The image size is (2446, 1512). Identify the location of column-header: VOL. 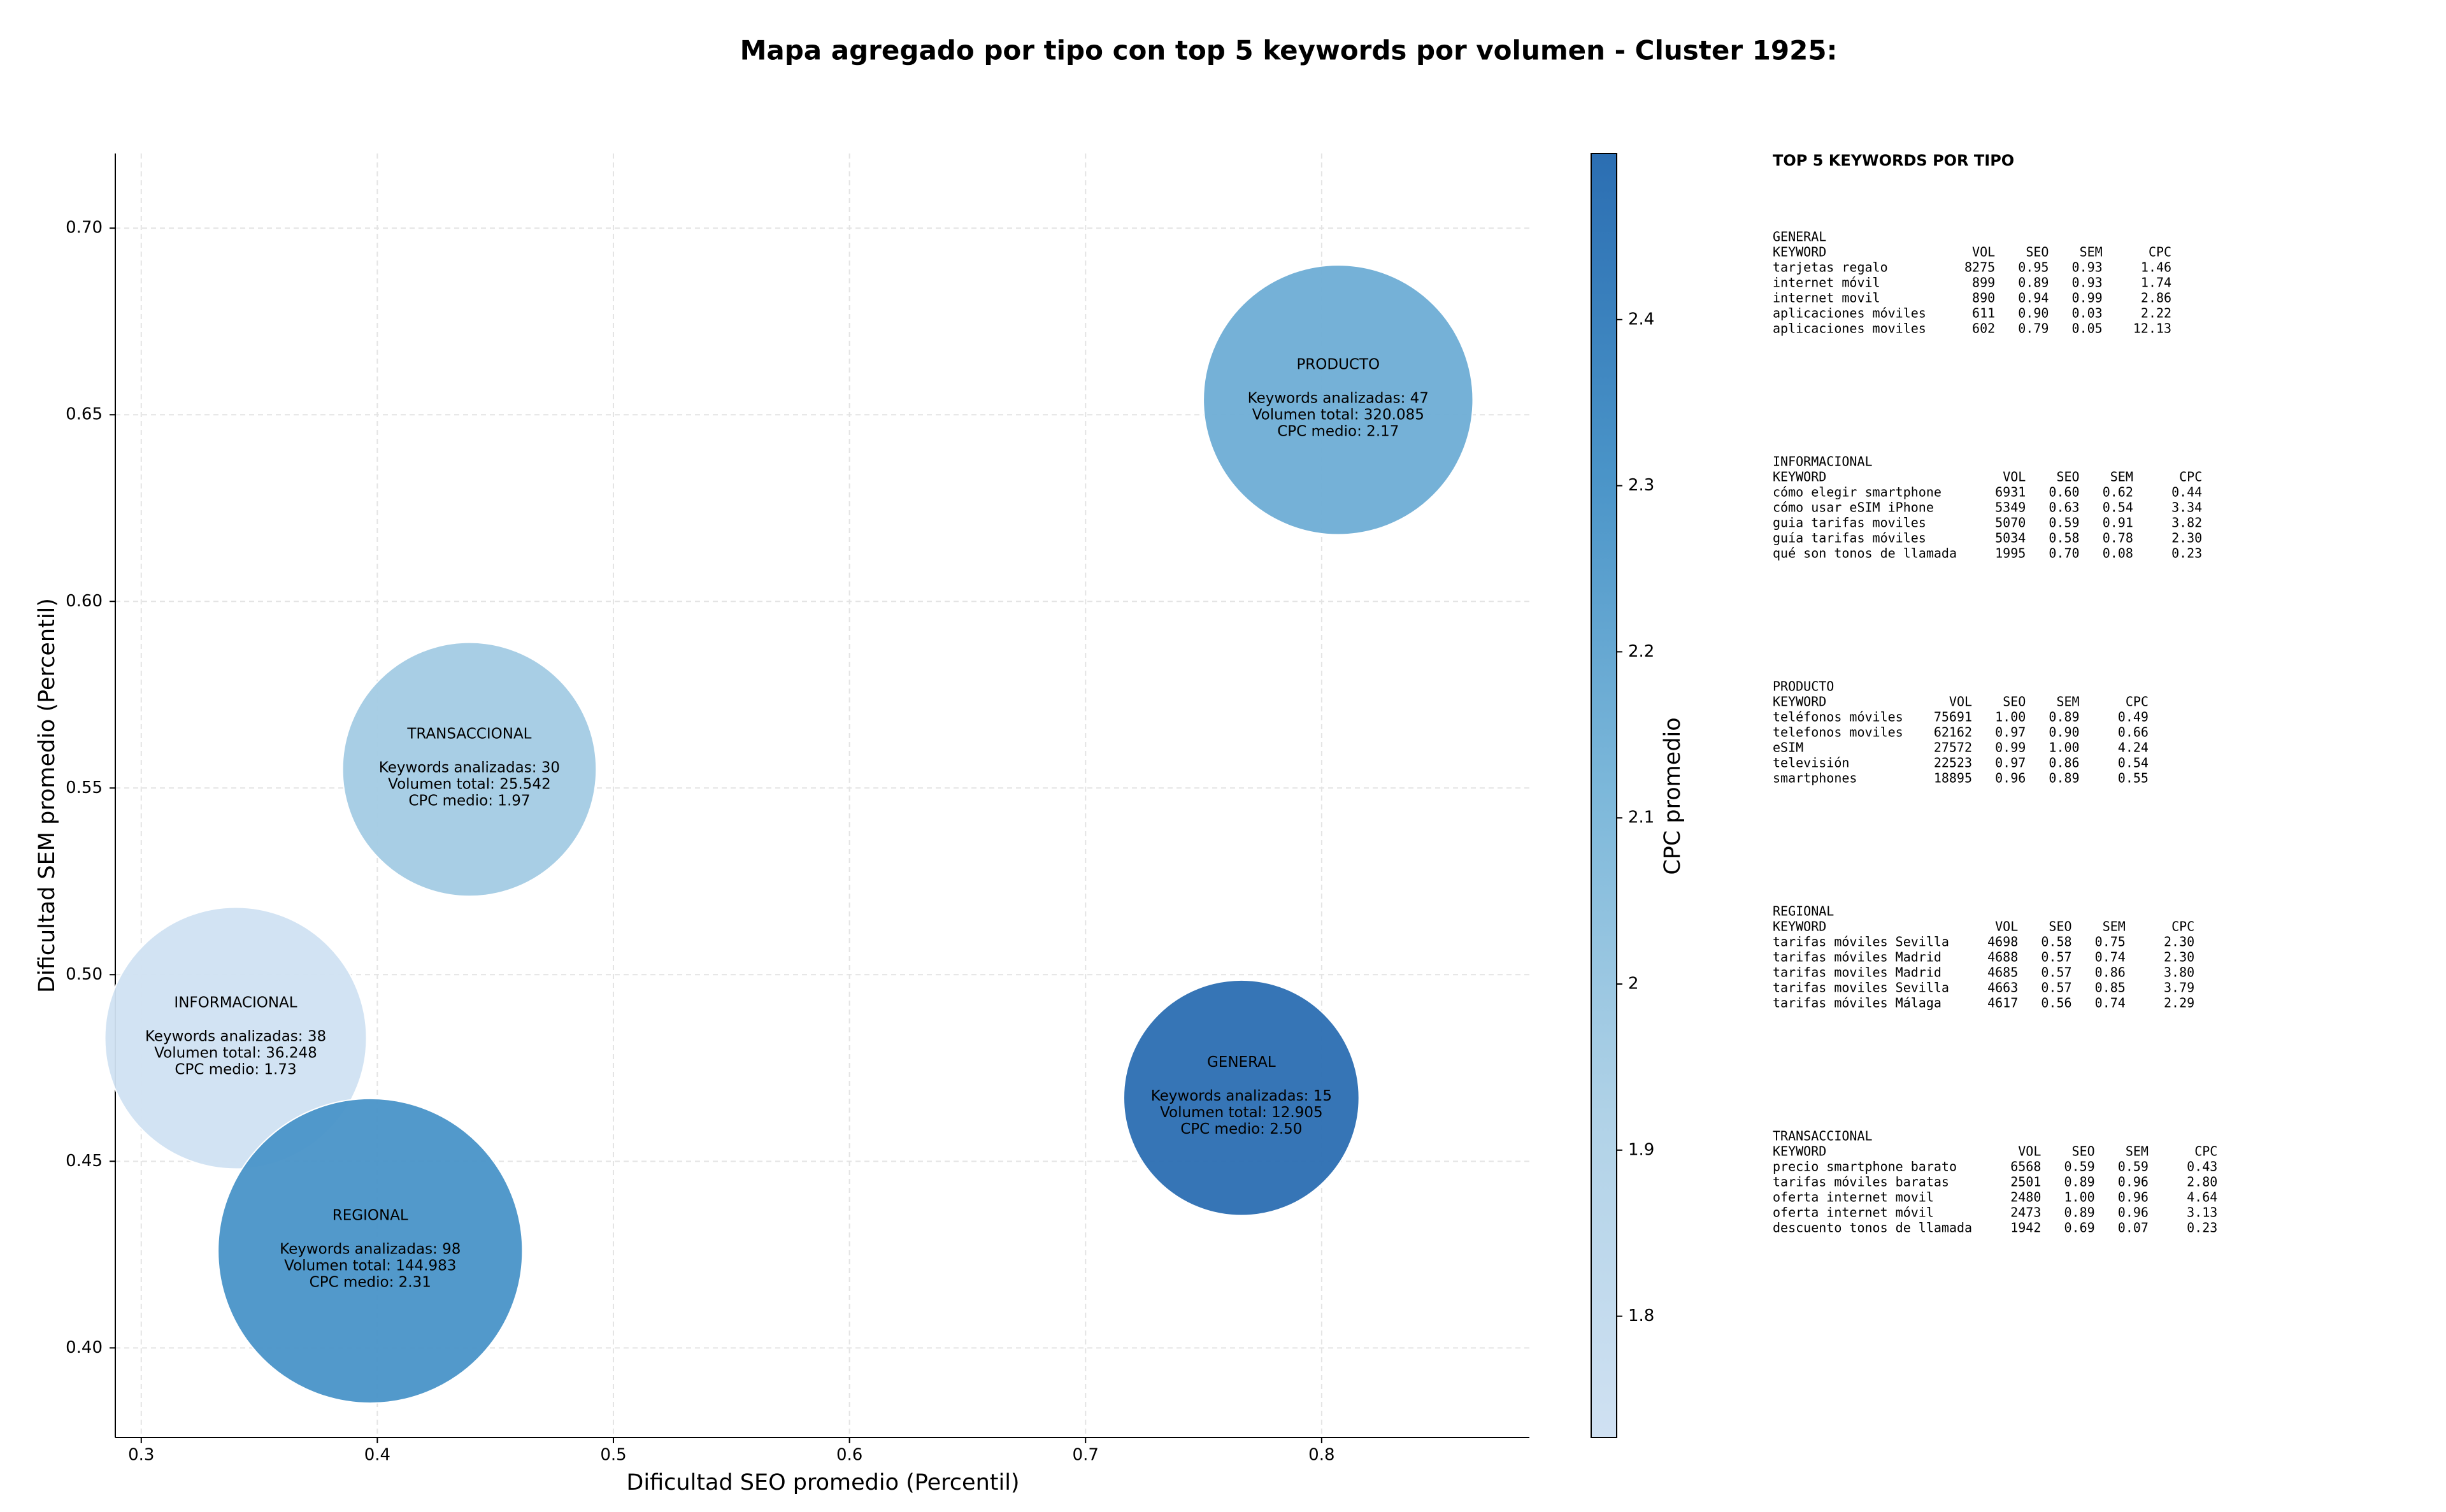
(1984, 252).